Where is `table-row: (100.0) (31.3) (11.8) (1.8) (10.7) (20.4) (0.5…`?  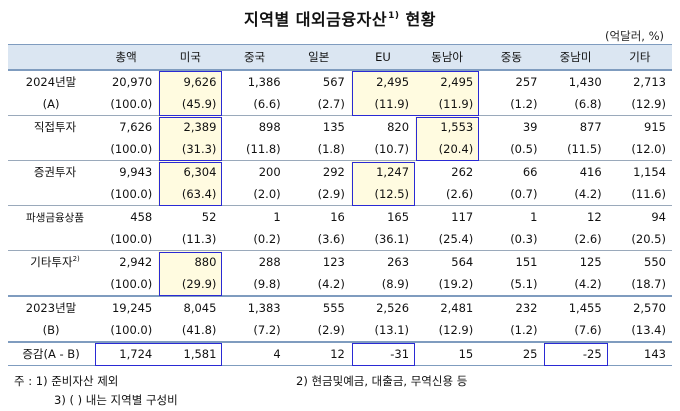 table-row: (100.0) (31.3) (11.8) (1.8) (10.7) (20.4) (0.5… is located at coordinates (340, 149).